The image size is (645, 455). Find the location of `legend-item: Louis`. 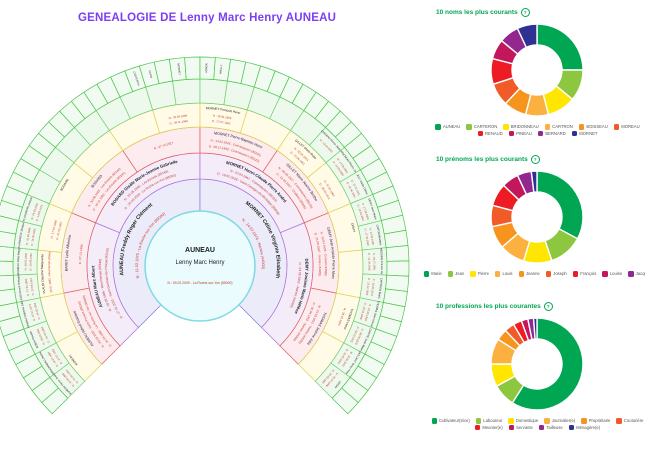

legend-item: Louis is located at coordinates (503, 274).